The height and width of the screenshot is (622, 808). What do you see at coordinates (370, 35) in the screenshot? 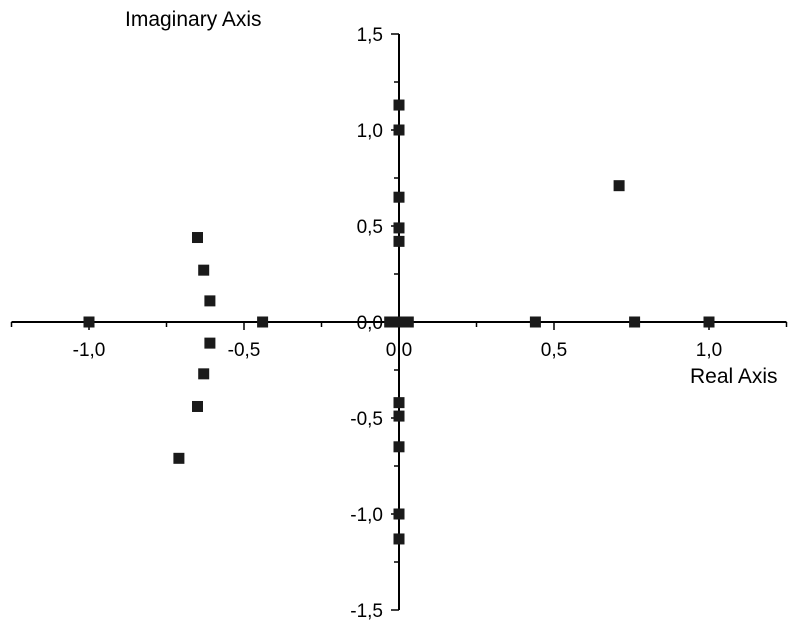
I see `y-tick-label: 1,5` at bounding box center [370, 35].